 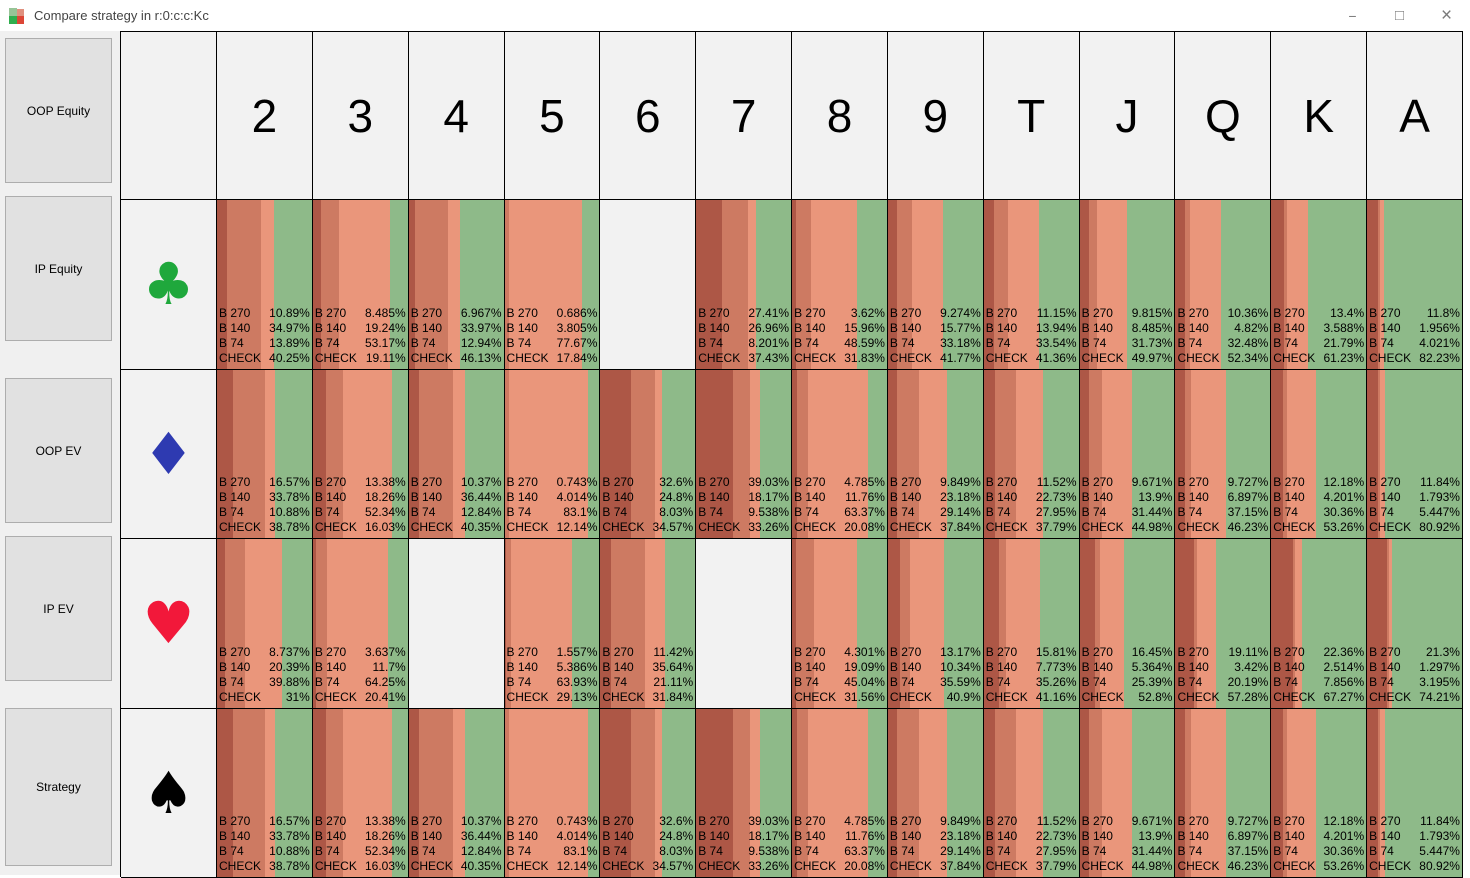 I want to click on strategy-cell-4heart, so click(x=457, y=624).